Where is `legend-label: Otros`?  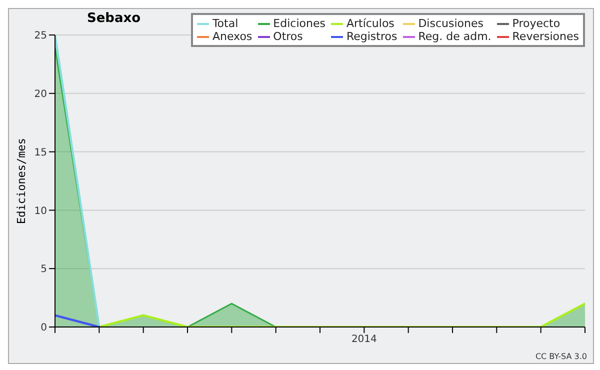 legend-label: Otros is located at coordinates (288, 36).